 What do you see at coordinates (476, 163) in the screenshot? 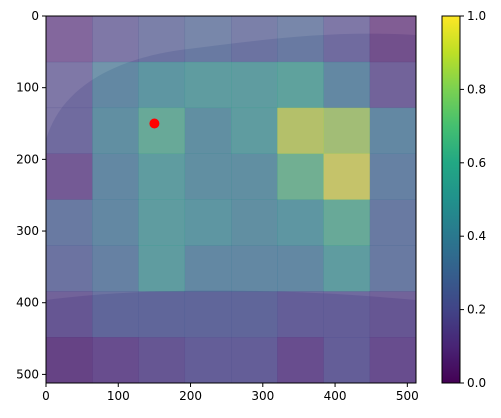
I see `colorbar-tick-label: 0.6` at bounding box center [476, 163].